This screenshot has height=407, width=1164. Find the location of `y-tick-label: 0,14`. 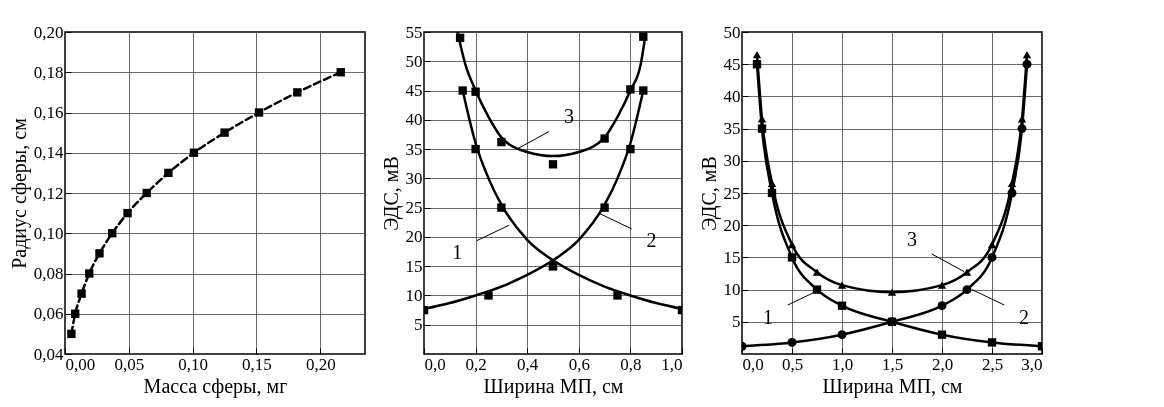

y-tick-label: 0,14 is located at coordinates (48, 153).